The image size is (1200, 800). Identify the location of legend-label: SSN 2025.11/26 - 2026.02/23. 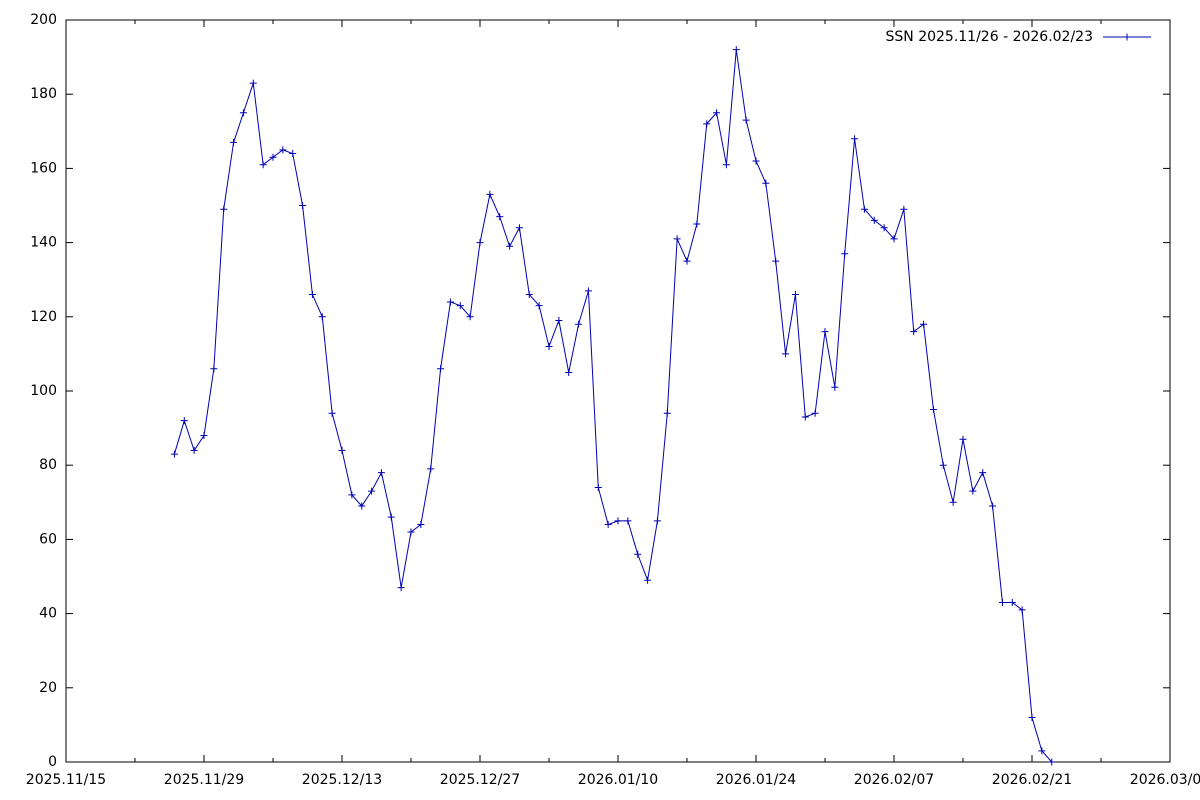
(990, 37).